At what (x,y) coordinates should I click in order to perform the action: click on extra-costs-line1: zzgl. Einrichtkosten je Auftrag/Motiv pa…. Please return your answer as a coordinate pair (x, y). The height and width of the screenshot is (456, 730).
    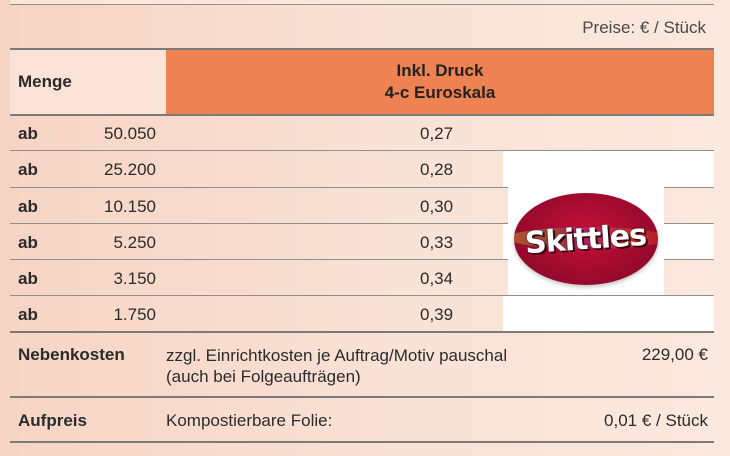
    Looking at the image, I should click on (337, 355).